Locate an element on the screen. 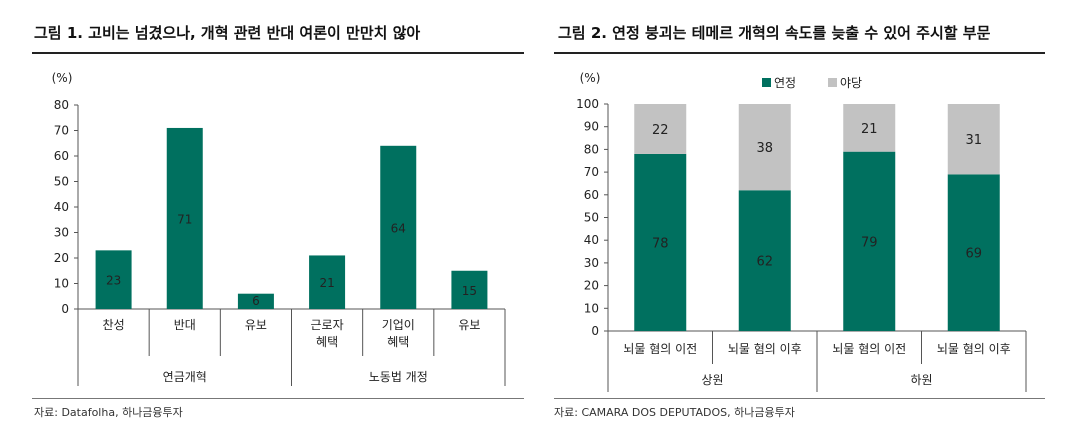  chart-2-y-tick-label: 60 is located at coordinates (591, 195).